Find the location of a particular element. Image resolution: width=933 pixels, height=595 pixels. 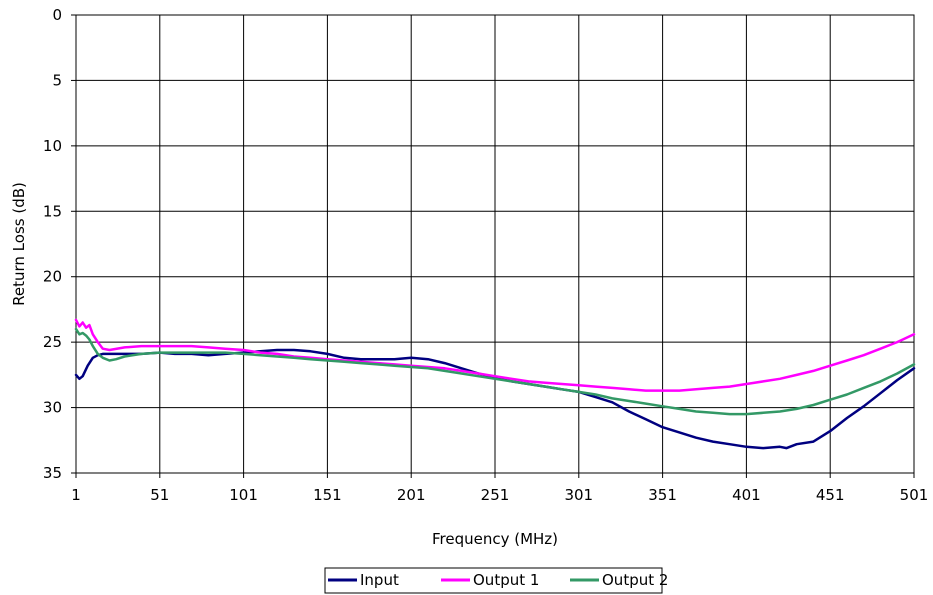

legend: Input Output 1 Output 2 is located at coordinates (496, 580).